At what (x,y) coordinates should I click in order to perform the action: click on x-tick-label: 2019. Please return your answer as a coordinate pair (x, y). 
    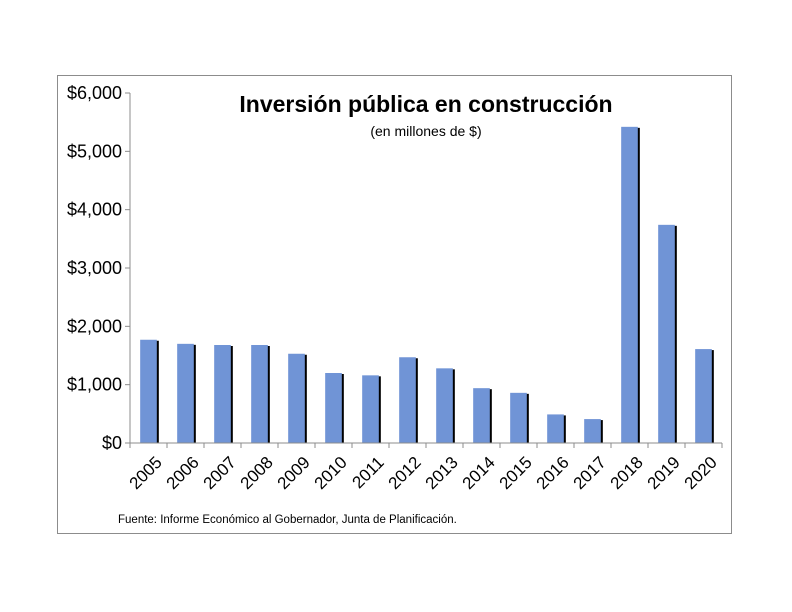
    Looking at the image, I should click on (664, 473).